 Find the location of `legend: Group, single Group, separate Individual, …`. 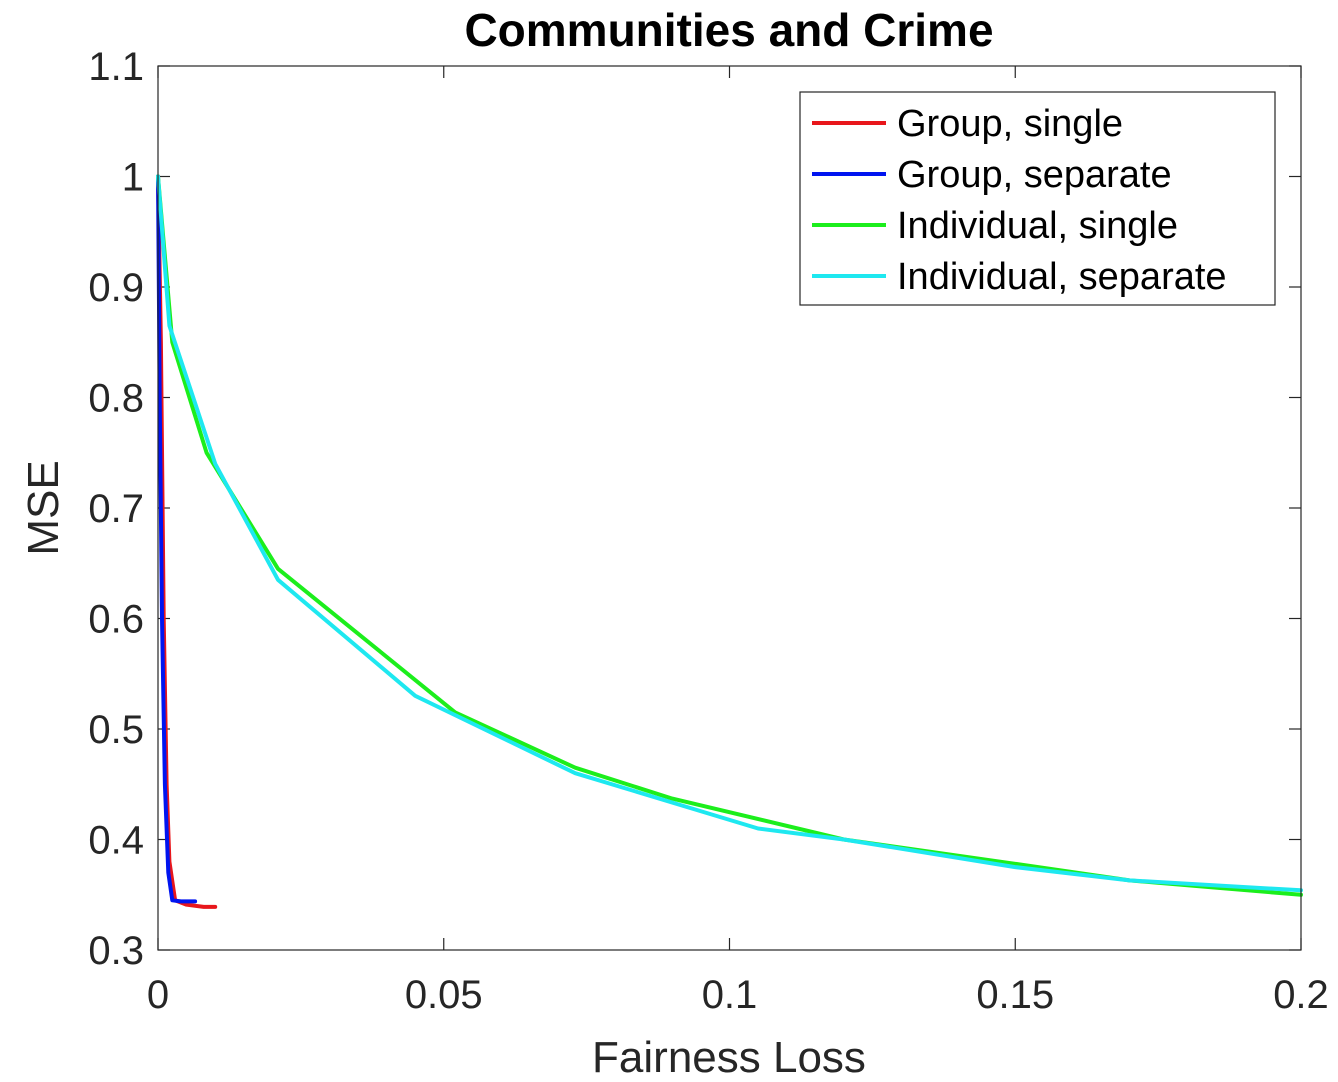

legend: Group, single Group, separate Individual, … is located at coordinates (1037, 198).